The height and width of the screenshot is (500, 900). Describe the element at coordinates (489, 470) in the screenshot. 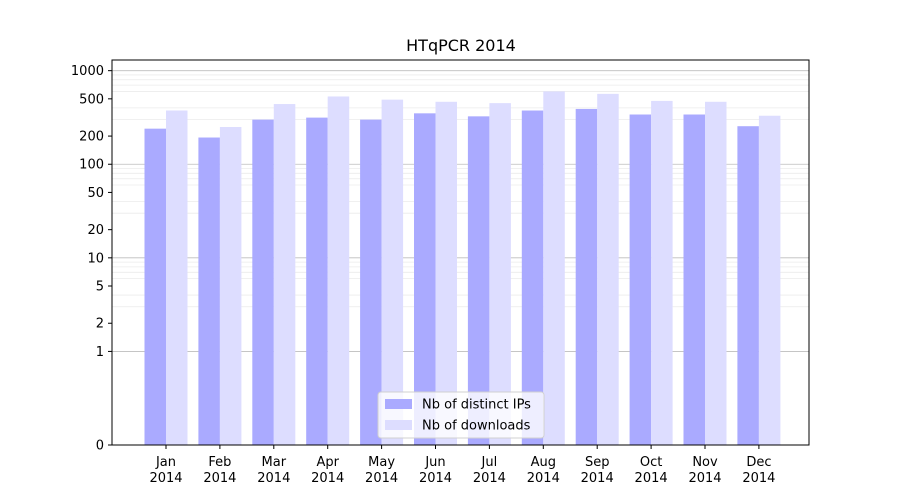

I see `x-tick-label: Jul 2014` at that location.